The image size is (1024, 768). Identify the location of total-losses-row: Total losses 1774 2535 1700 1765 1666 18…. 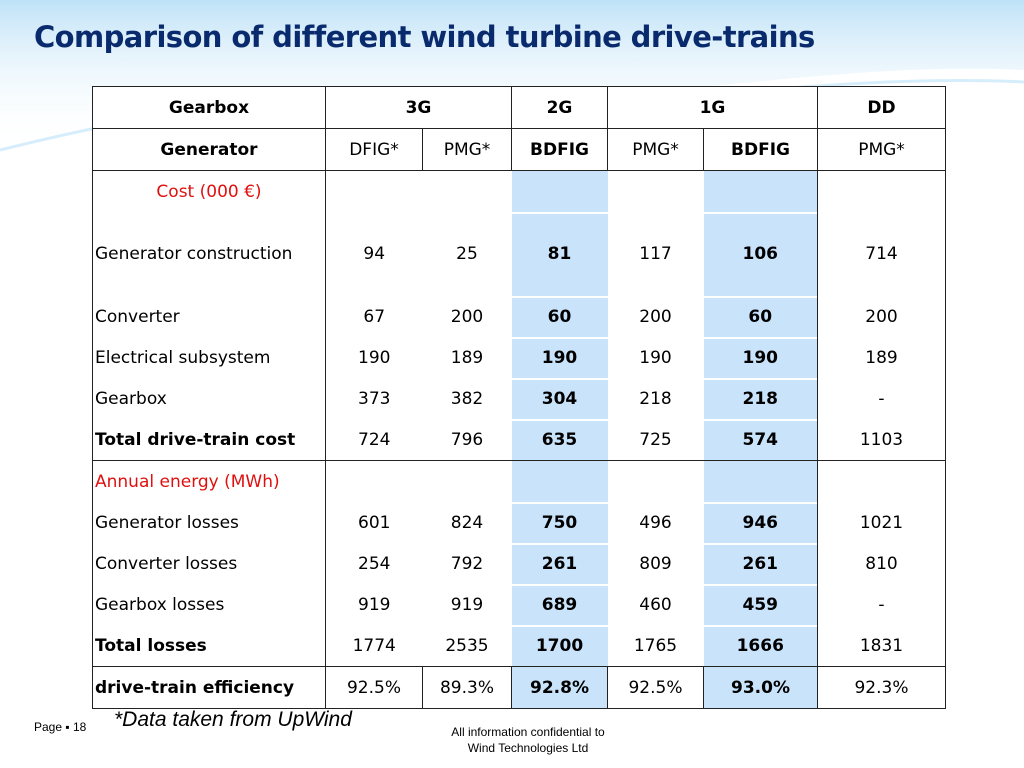
(519, 646).